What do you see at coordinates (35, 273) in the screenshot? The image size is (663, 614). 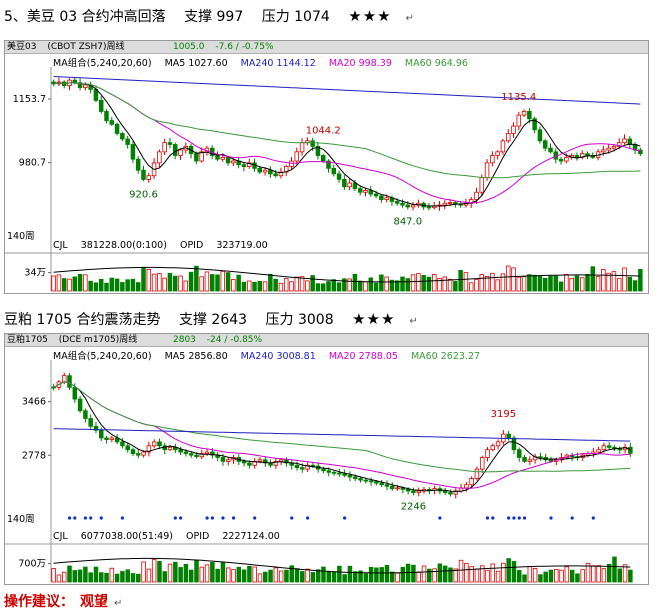 I see `volume-tick-label: 34万` at bounding box center [35, 273].